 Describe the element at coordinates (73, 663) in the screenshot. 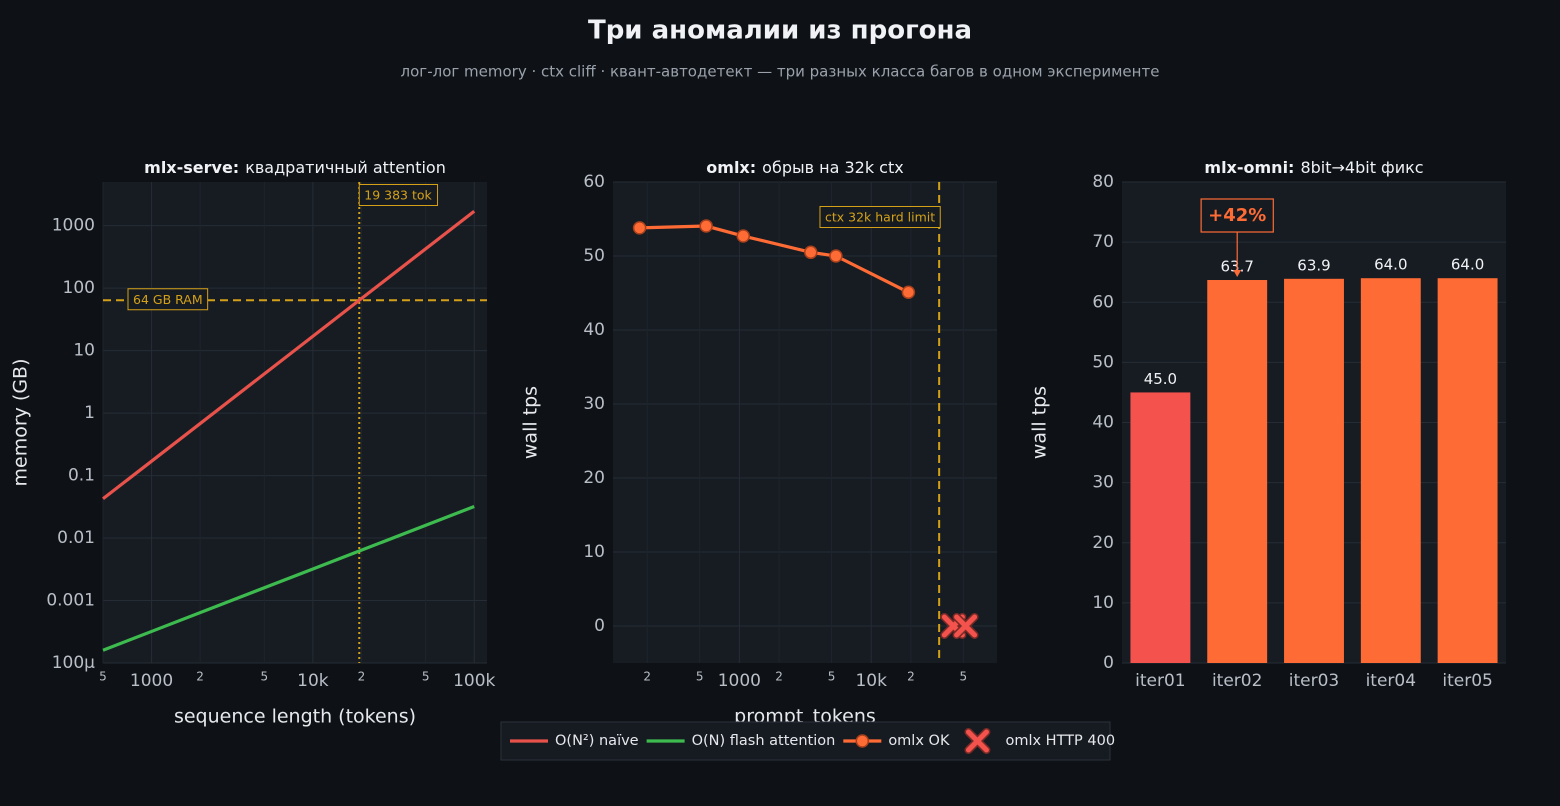

I see `y-tick-label: 100µ` at that location.